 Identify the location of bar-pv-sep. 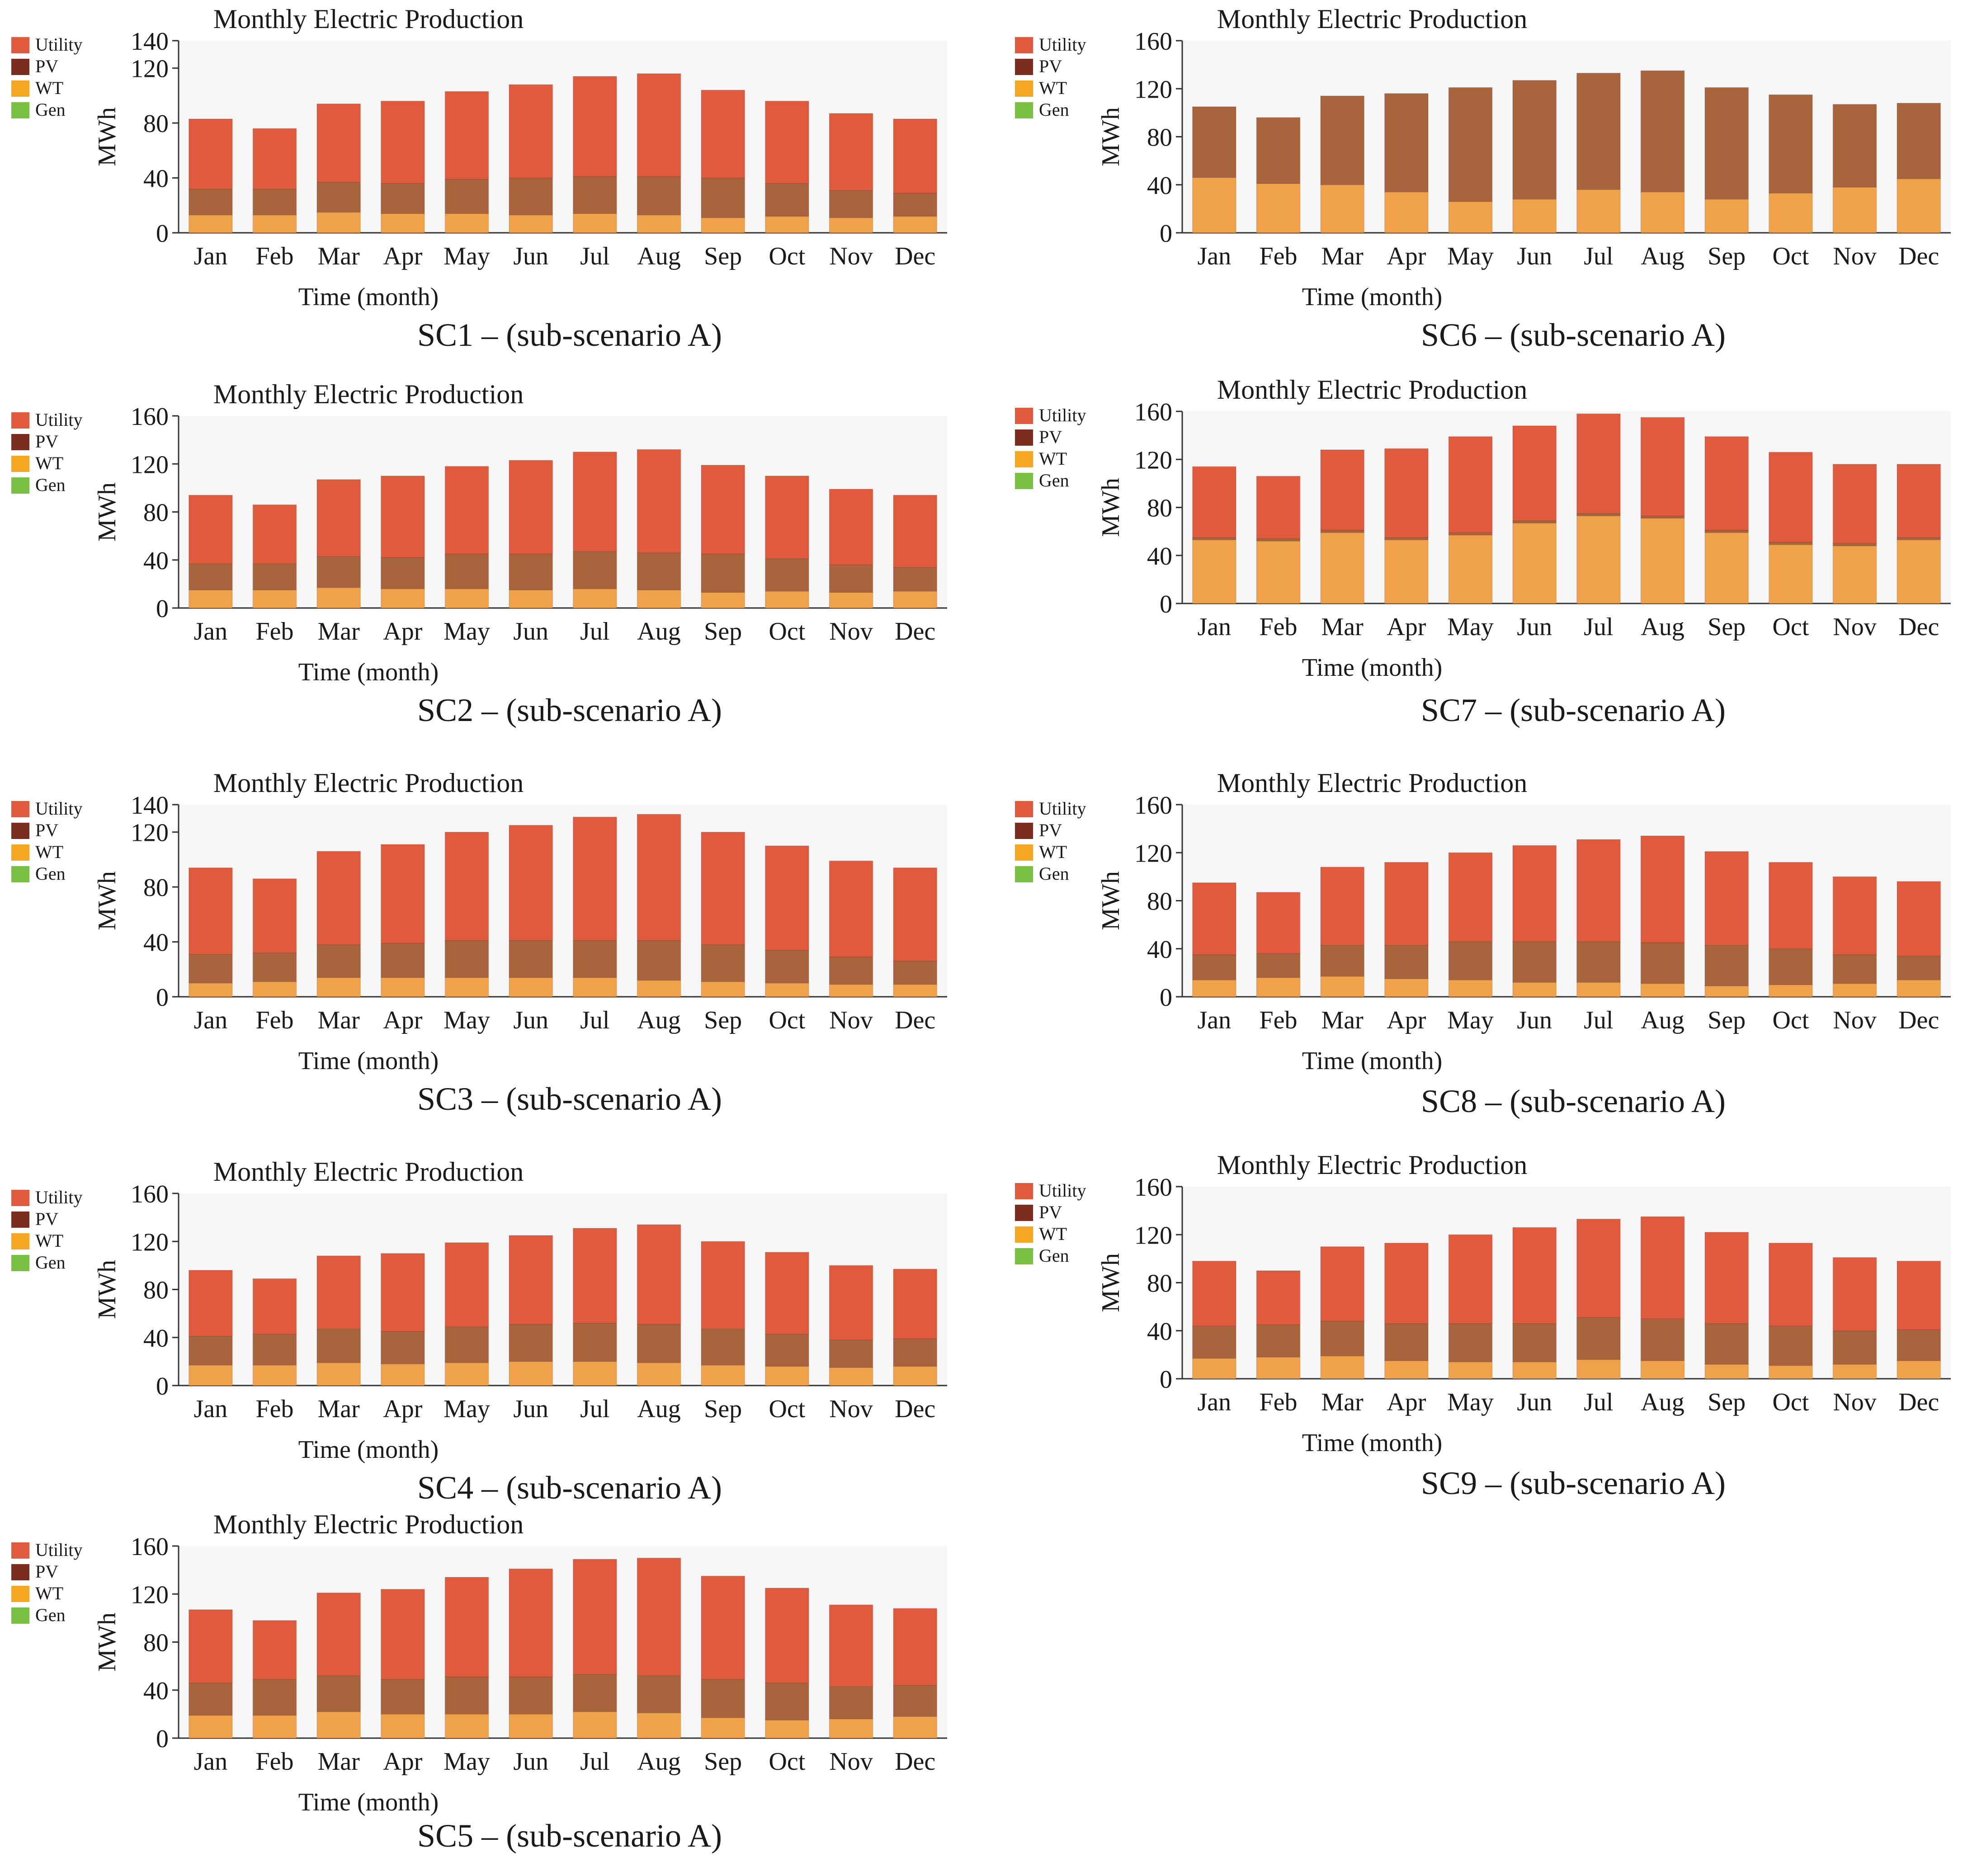
(724, 963).